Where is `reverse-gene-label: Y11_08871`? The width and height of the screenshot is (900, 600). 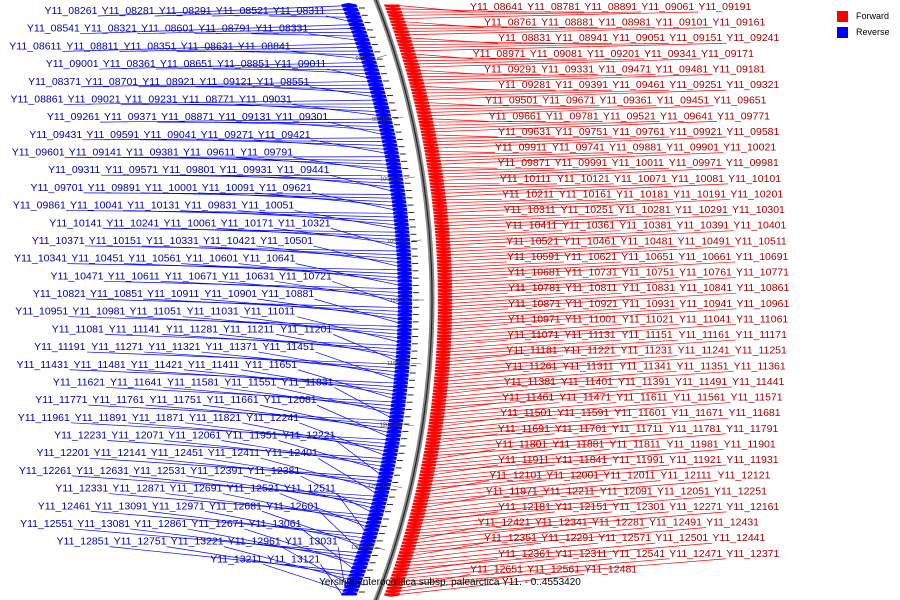
reverse-gene-label: Y11_08871 is located at coordinates (187, 117).